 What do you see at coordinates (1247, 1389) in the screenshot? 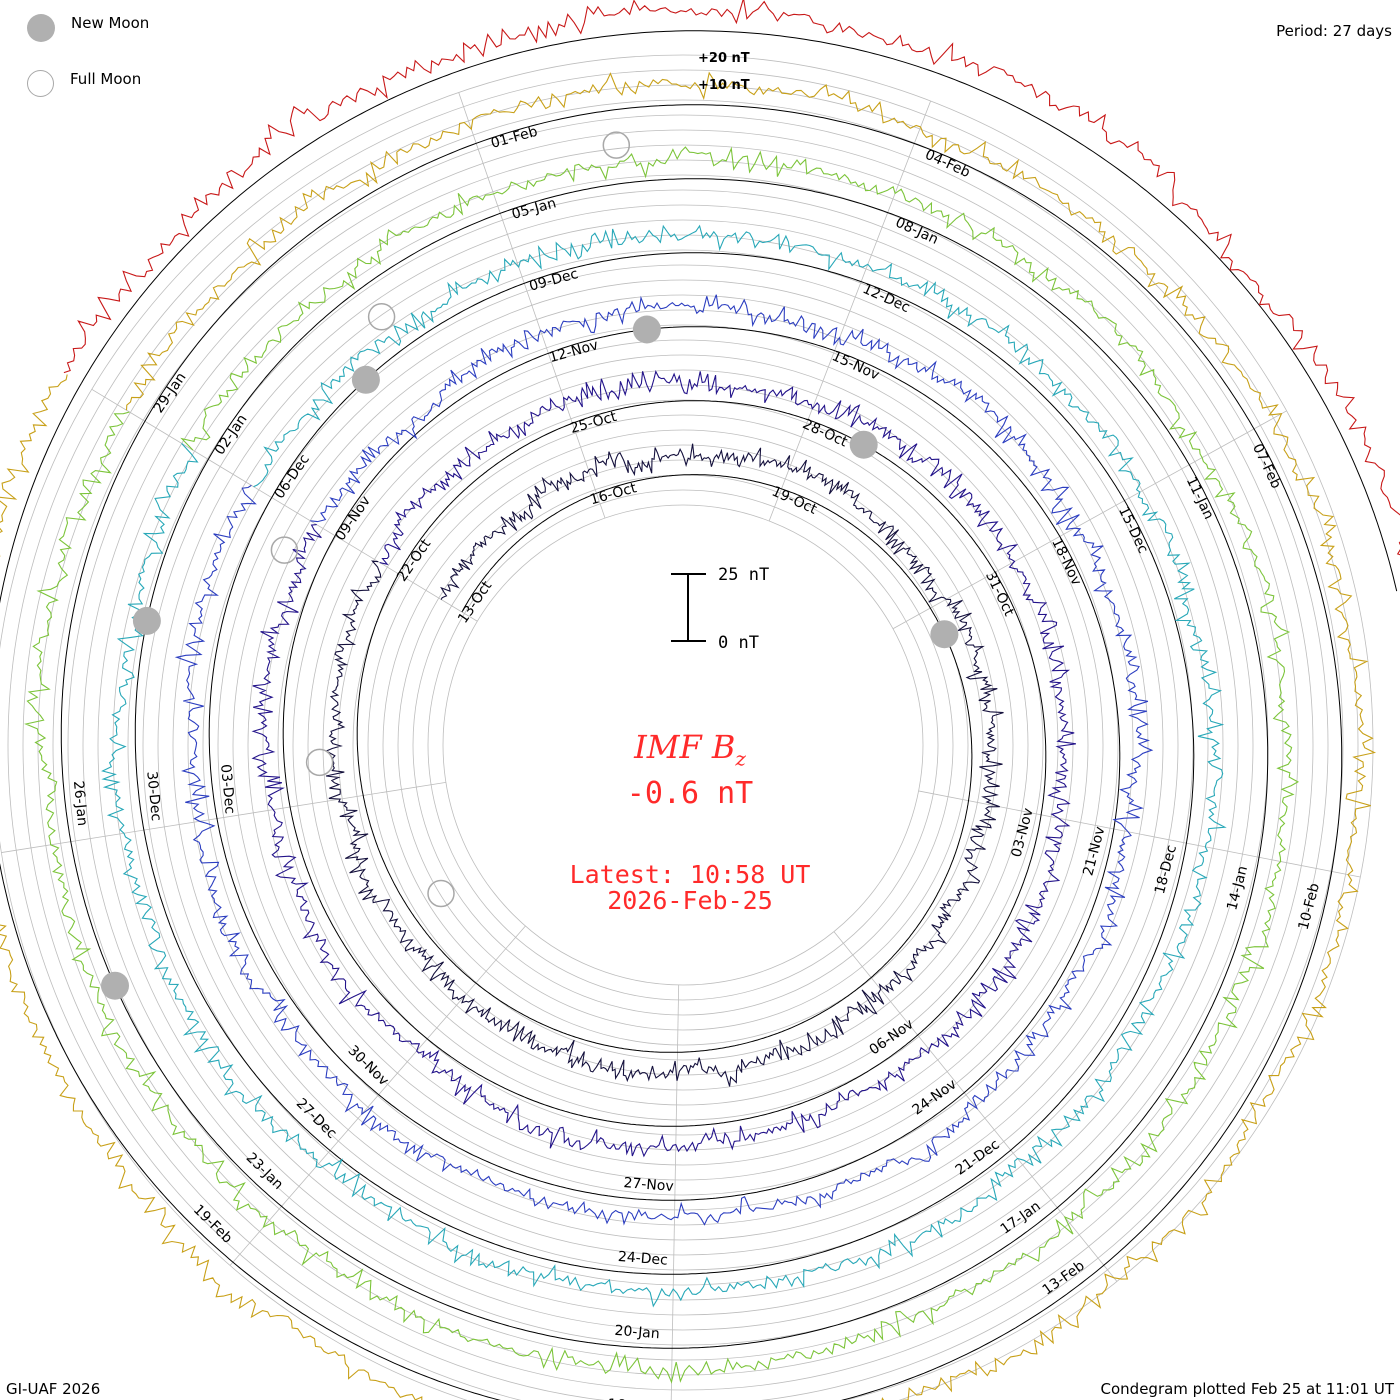
I see `plotted-label: Condegram plotted Feb 25 at 11:01 UT` at bounding box center [1247, 1389].